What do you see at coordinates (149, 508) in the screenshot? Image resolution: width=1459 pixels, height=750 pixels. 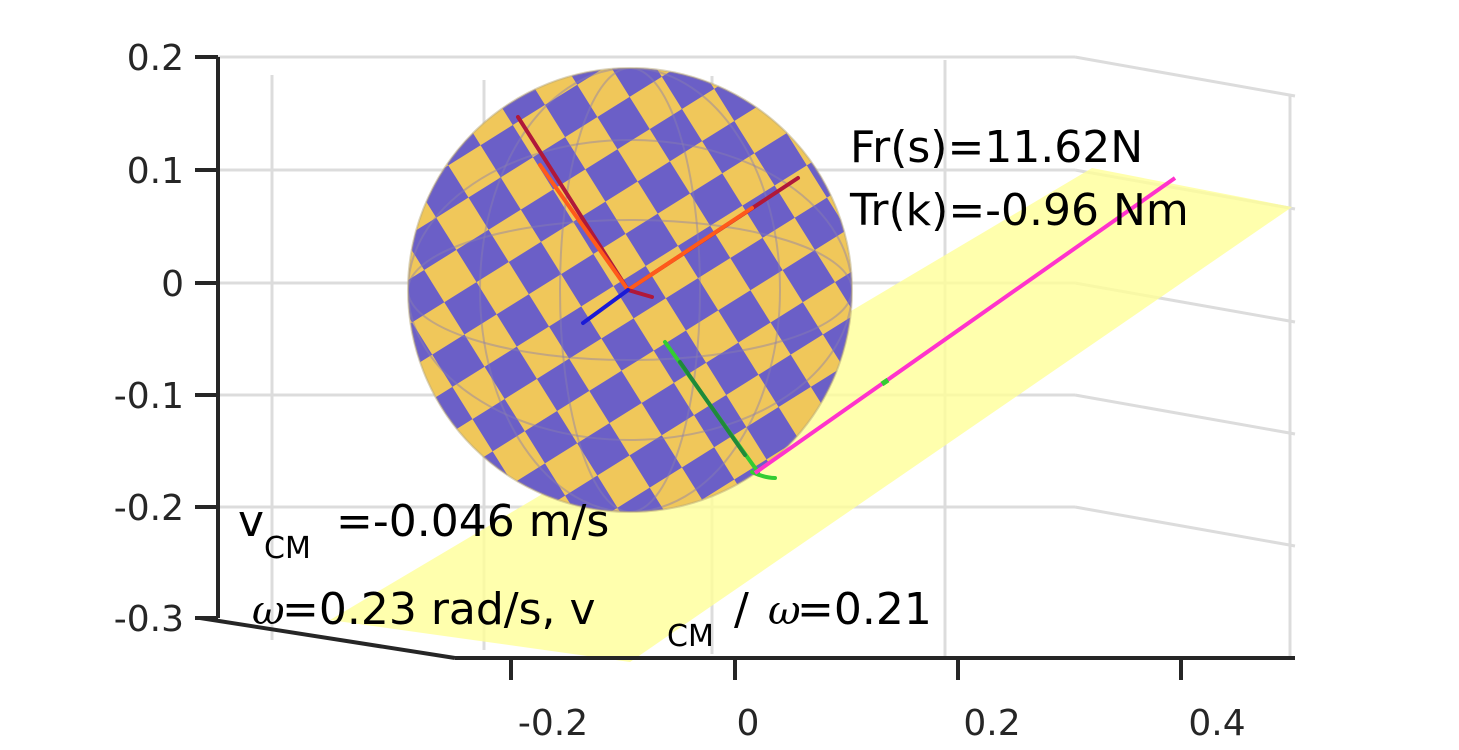 I see `z-tick-label: -0.2` at bounding box center [149, 508].